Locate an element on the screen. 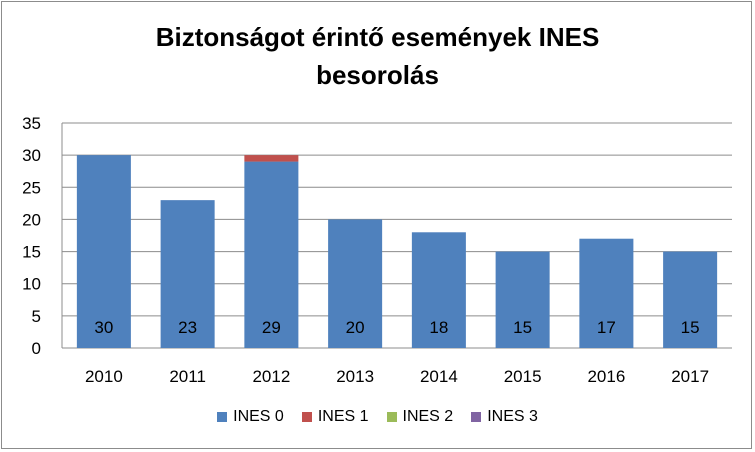 The image size is (755, 452). bar-ines-0-2015 is located at coordinates (522, 299).